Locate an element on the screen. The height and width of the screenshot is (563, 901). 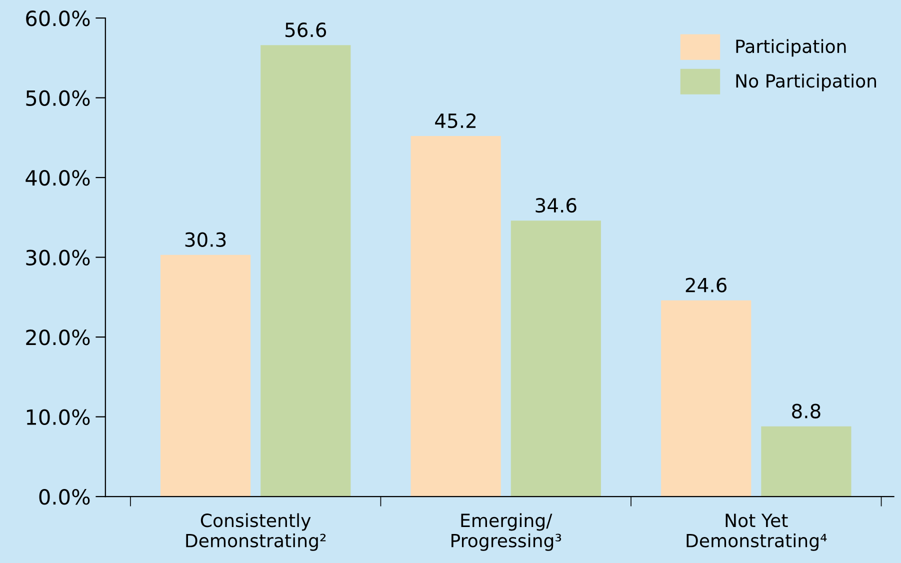
y-tick-label: 60.0% is located at coordinates (58, 18).